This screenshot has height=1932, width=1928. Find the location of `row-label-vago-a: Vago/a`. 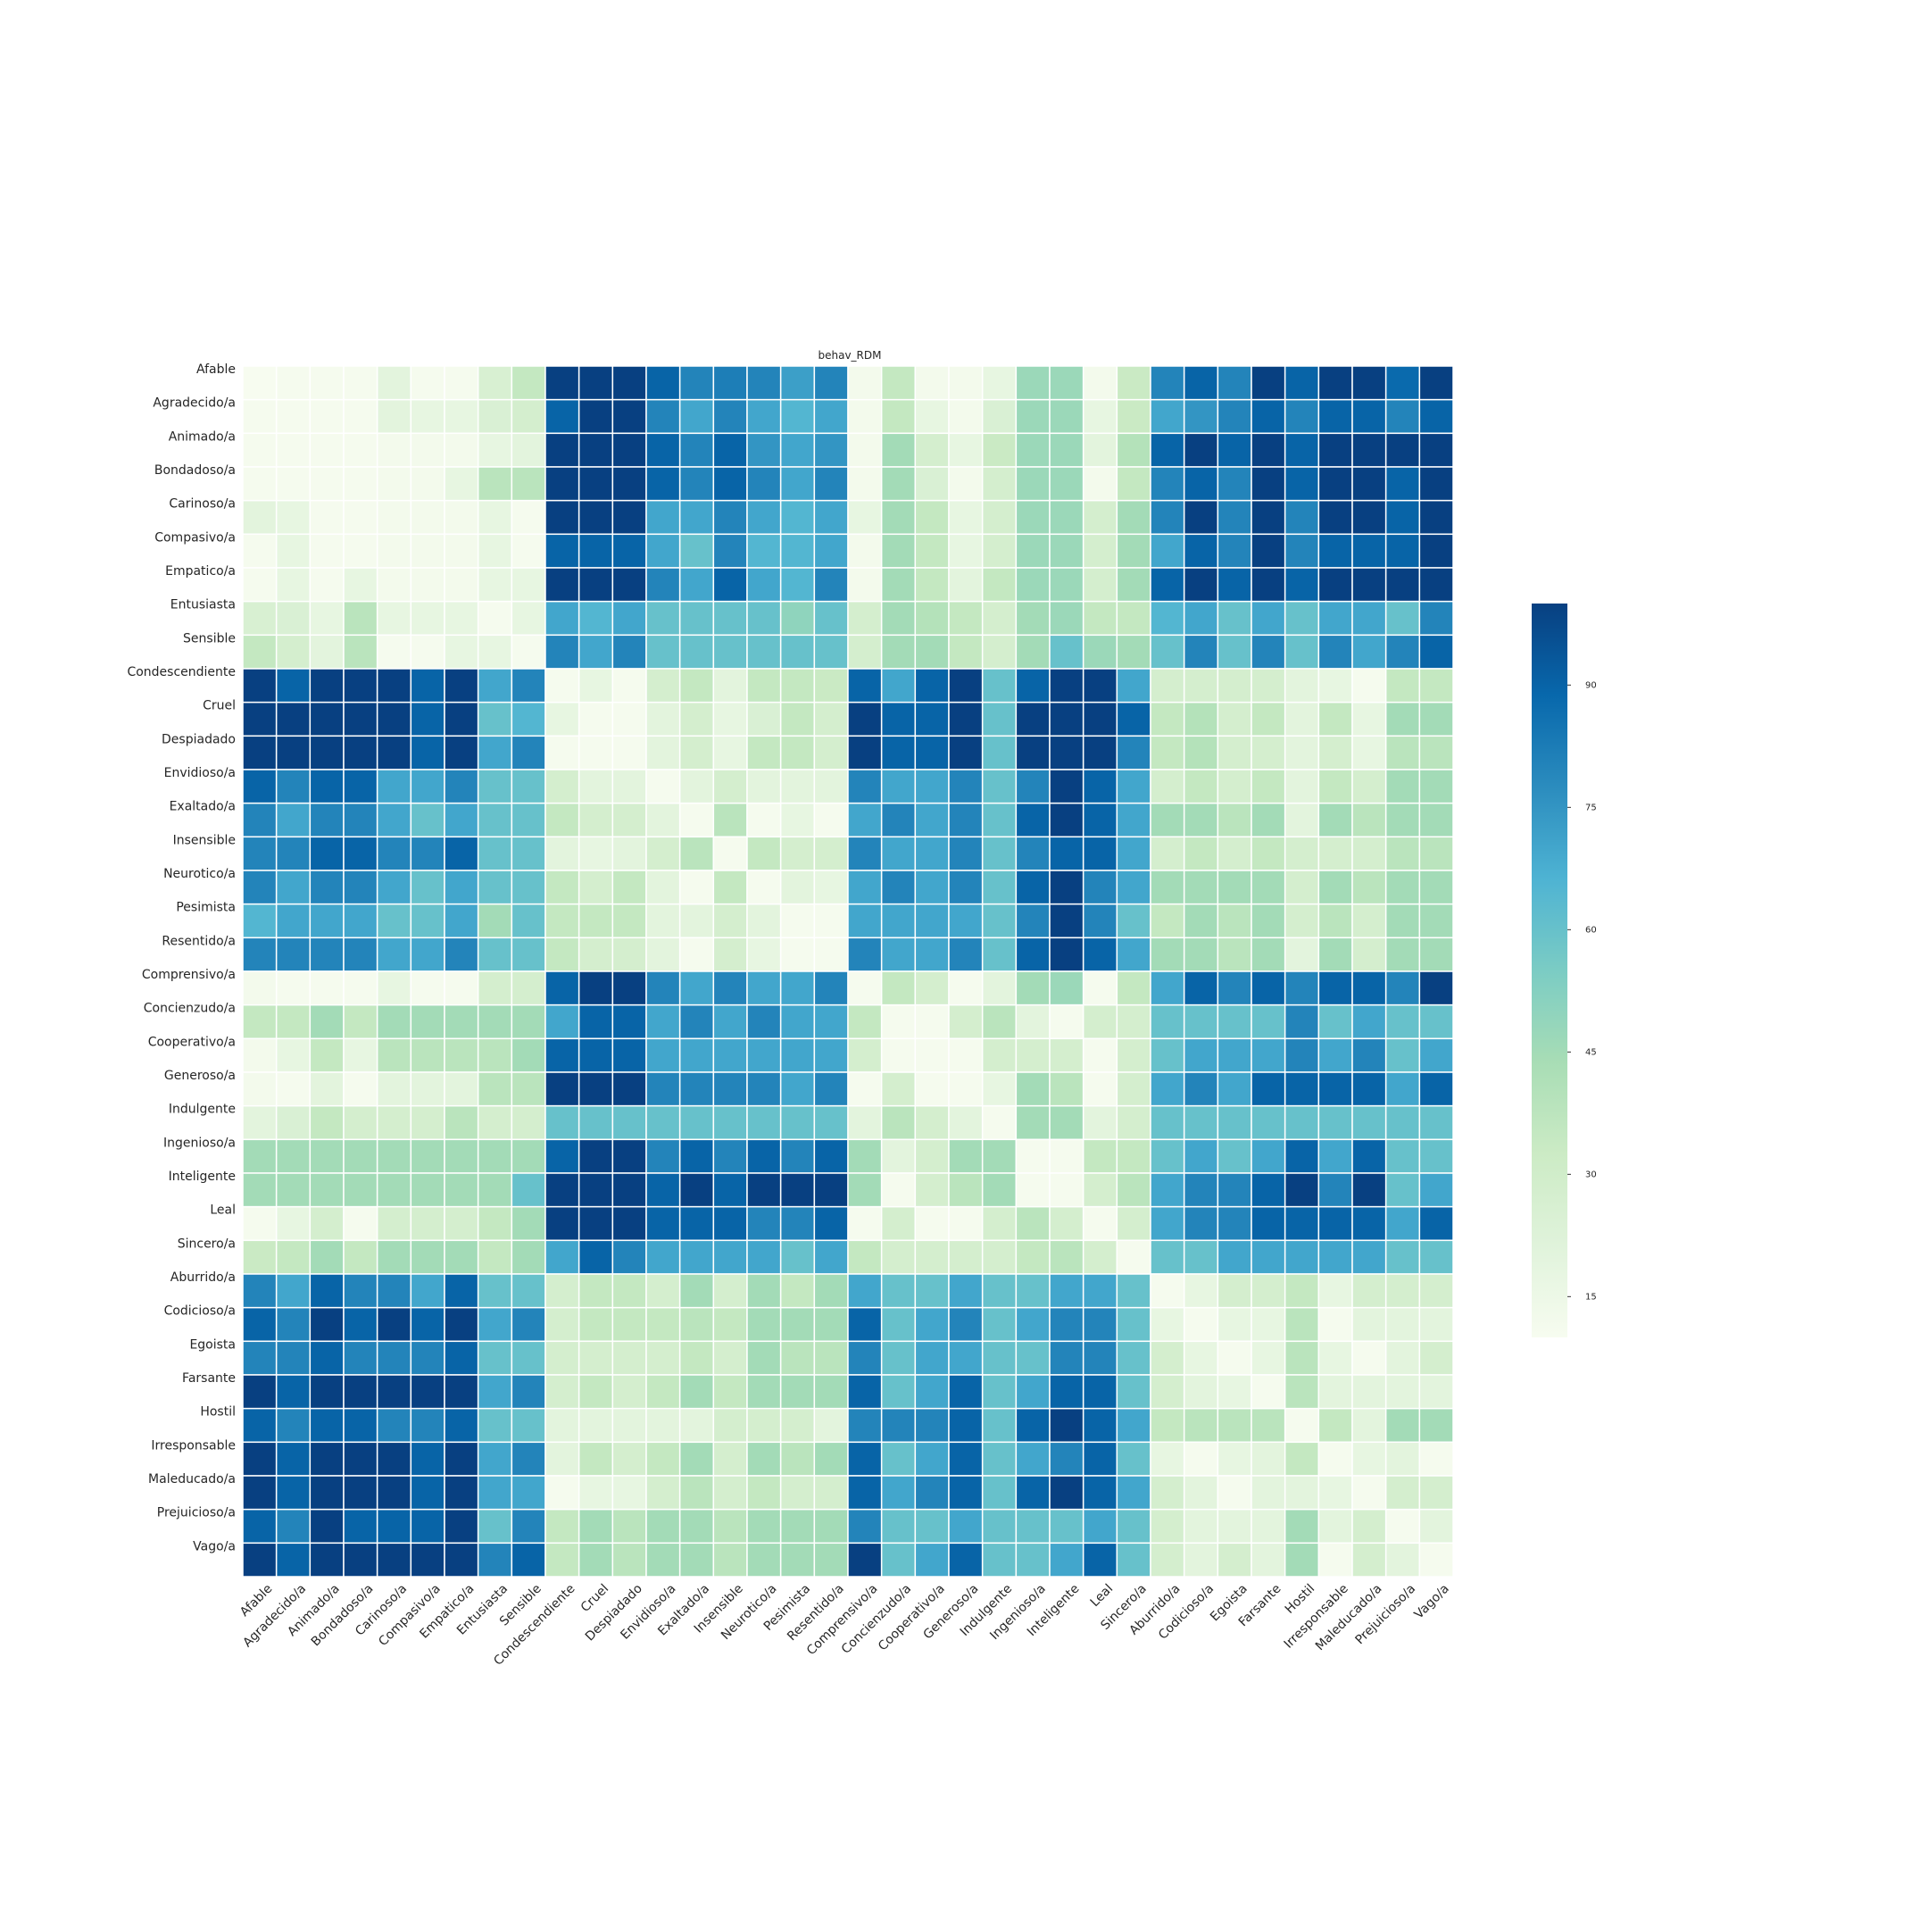

row-label-vago-a: Vago/a is located at coordinates (214, 1546).